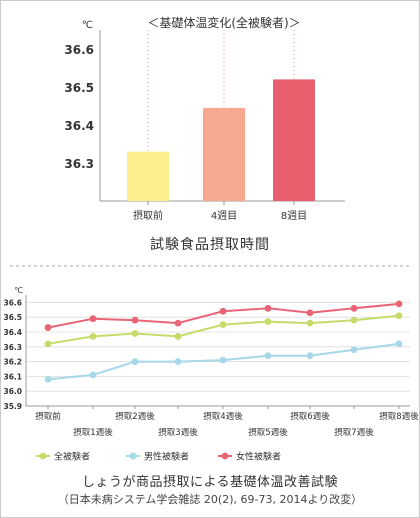 This screenshot has width=420, height=518. Describe the element at coordinates (93, 432) in the screenshot. I see `line-x-tick-label: 摂取1週後` at that location.